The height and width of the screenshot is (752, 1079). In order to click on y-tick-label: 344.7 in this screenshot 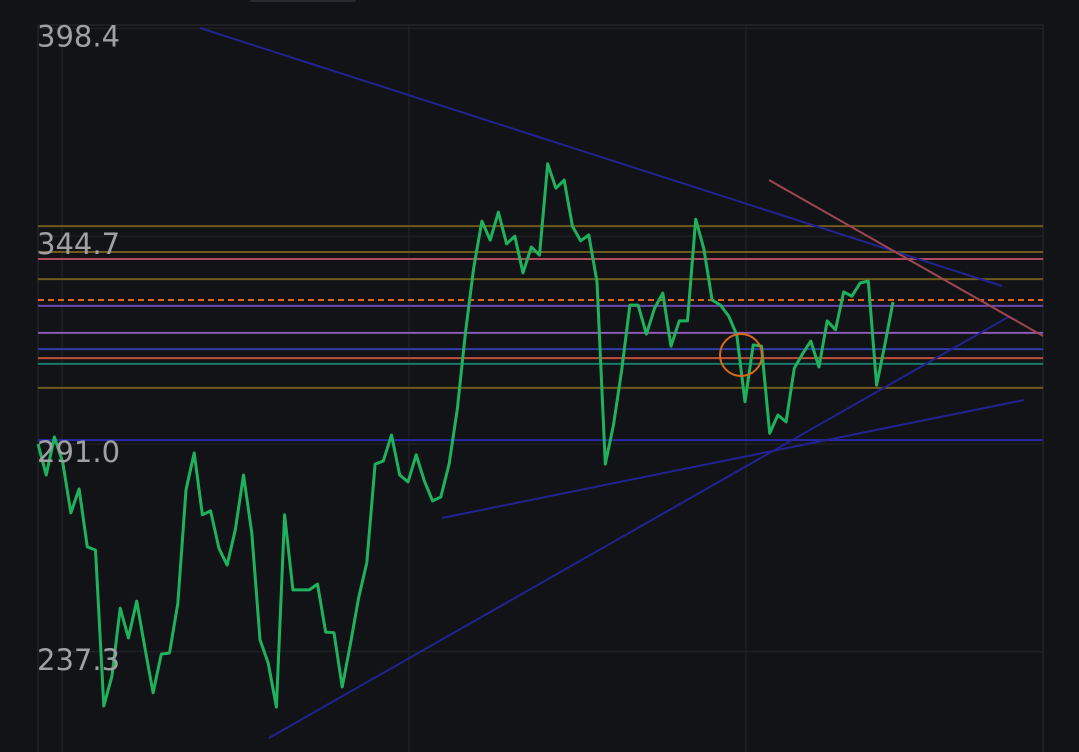, I will do `click(78, 244)`.